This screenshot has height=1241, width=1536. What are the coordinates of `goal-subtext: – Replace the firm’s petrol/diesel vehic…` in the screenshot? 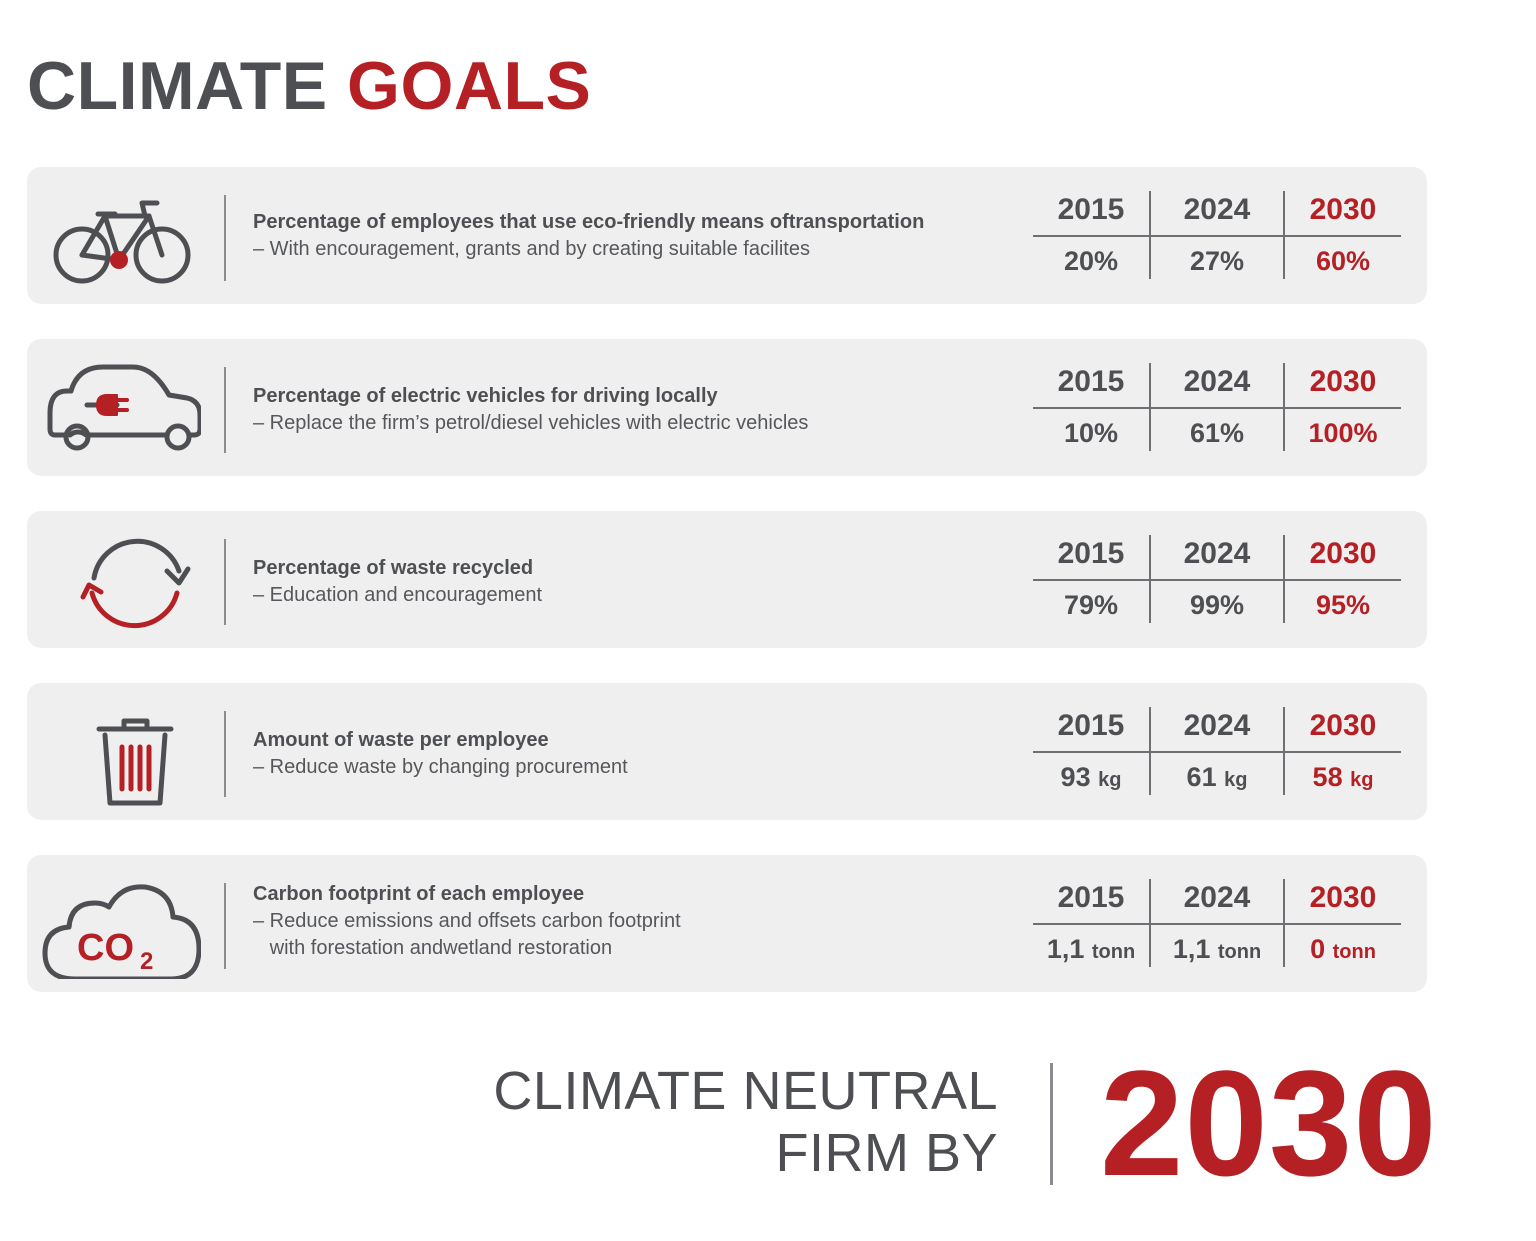 It's located at (531, 423).